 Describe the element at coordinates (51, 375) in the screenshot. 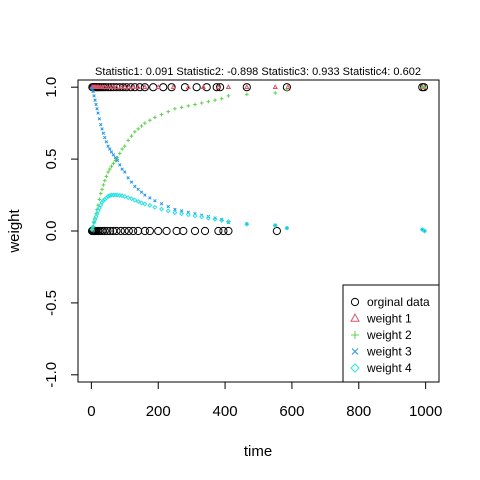

I see `y-tick-label: -1.0` at that location.